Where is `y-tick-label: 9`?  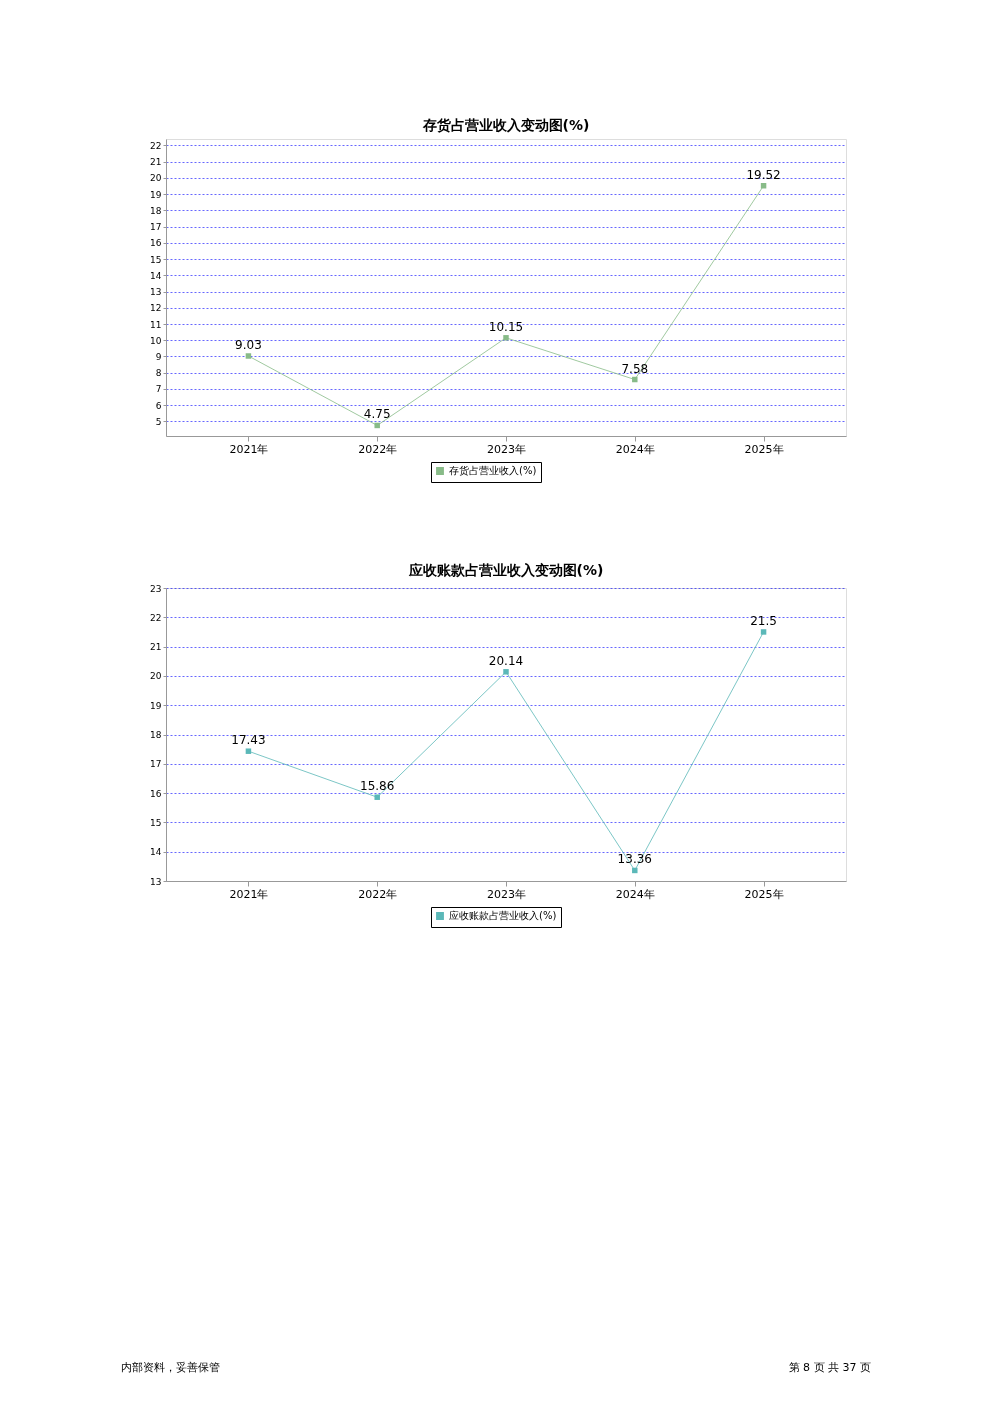
y-tick-label: 9 is located at coordinates (158, 356).